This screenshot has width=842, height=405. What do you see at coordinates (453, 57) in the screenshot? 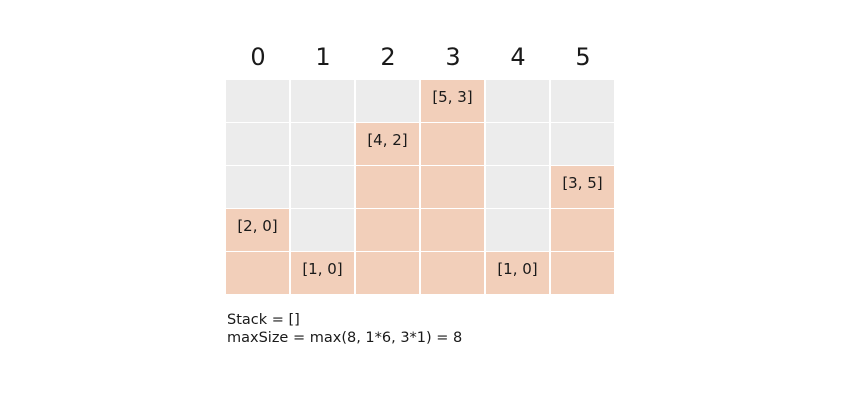
I see `column-index-label: 3` at bounding box center [453, 57].